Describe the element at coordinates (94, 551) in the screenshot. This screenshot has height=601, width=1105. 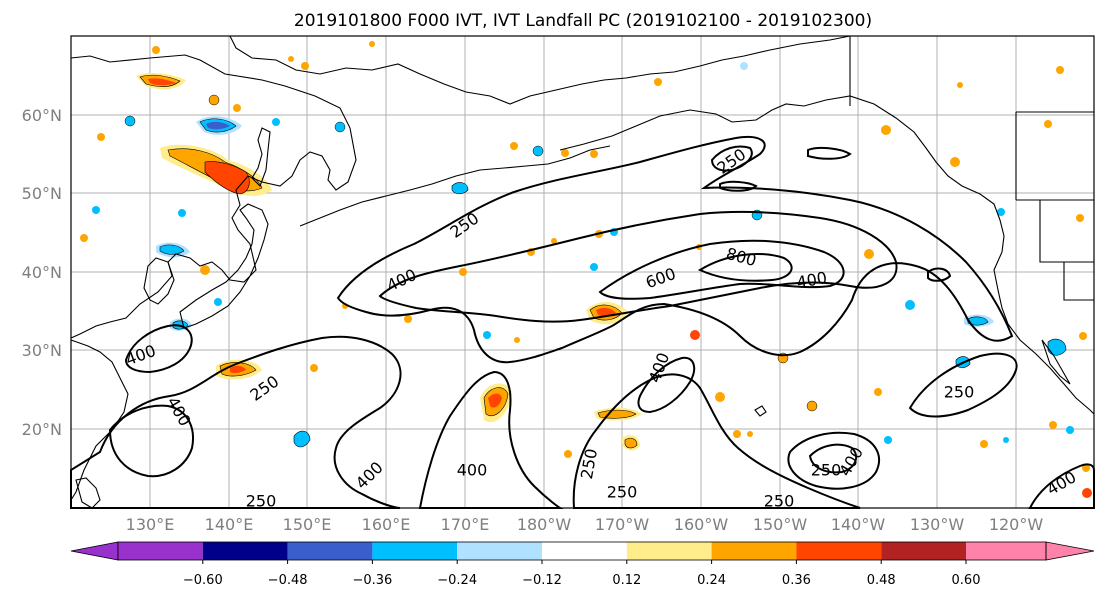
I see `colorbar-extend-low` at that location.